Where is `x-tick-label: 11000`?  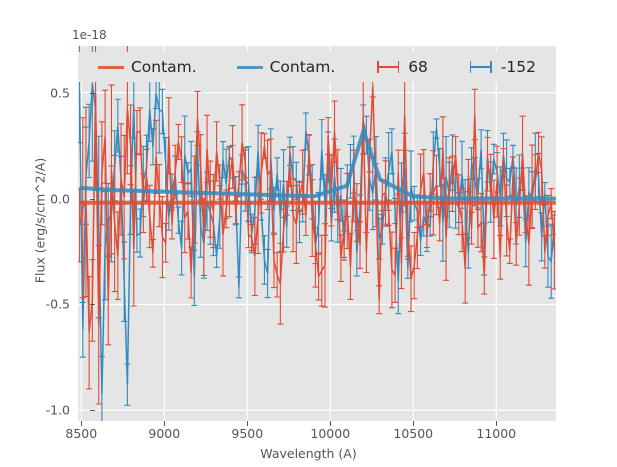
x-tick-label: 11000 is located at coordinates (496, 433).